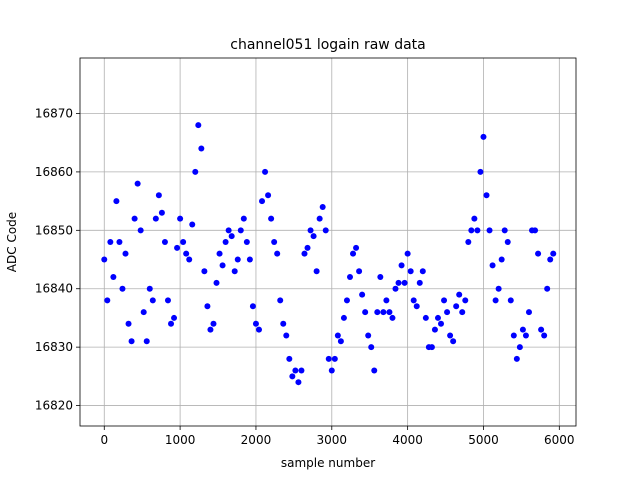 This screenshot has height=480, width=640. I want to click on y-axis: 16820 16830 16840 16850 16860 16870, so click(57, 259).